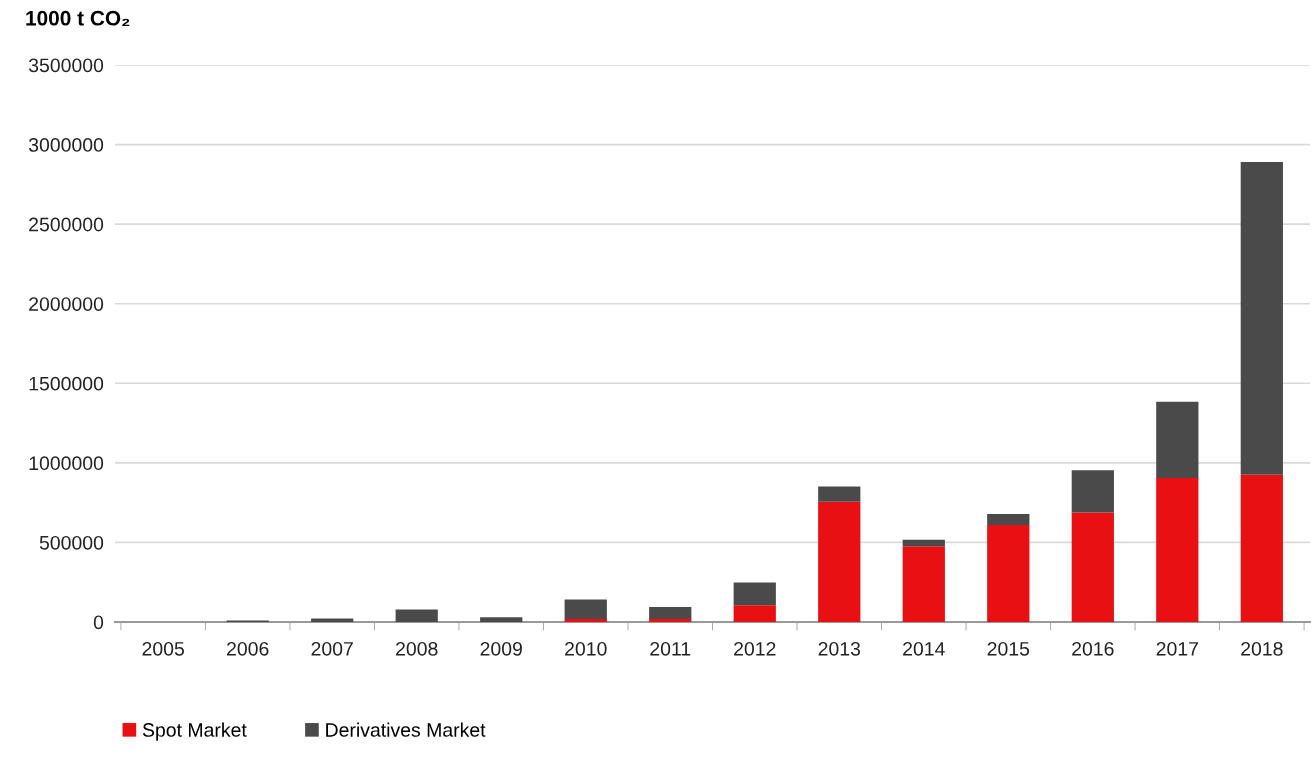 This screenshot has width=1313, height=762. Describe the element at coordinates (194, 731) in the screenshot. I see `legend-label: Spot Market` at that location.